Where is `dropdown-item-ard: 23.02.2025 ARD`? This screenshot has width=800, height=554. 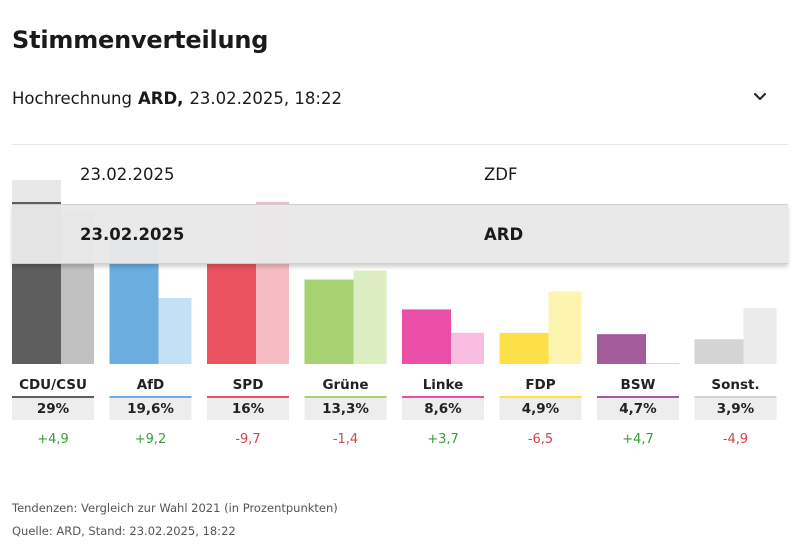
dropdown-item-ard: 23.02.2025 ARD is located at coordinates (400, 234).